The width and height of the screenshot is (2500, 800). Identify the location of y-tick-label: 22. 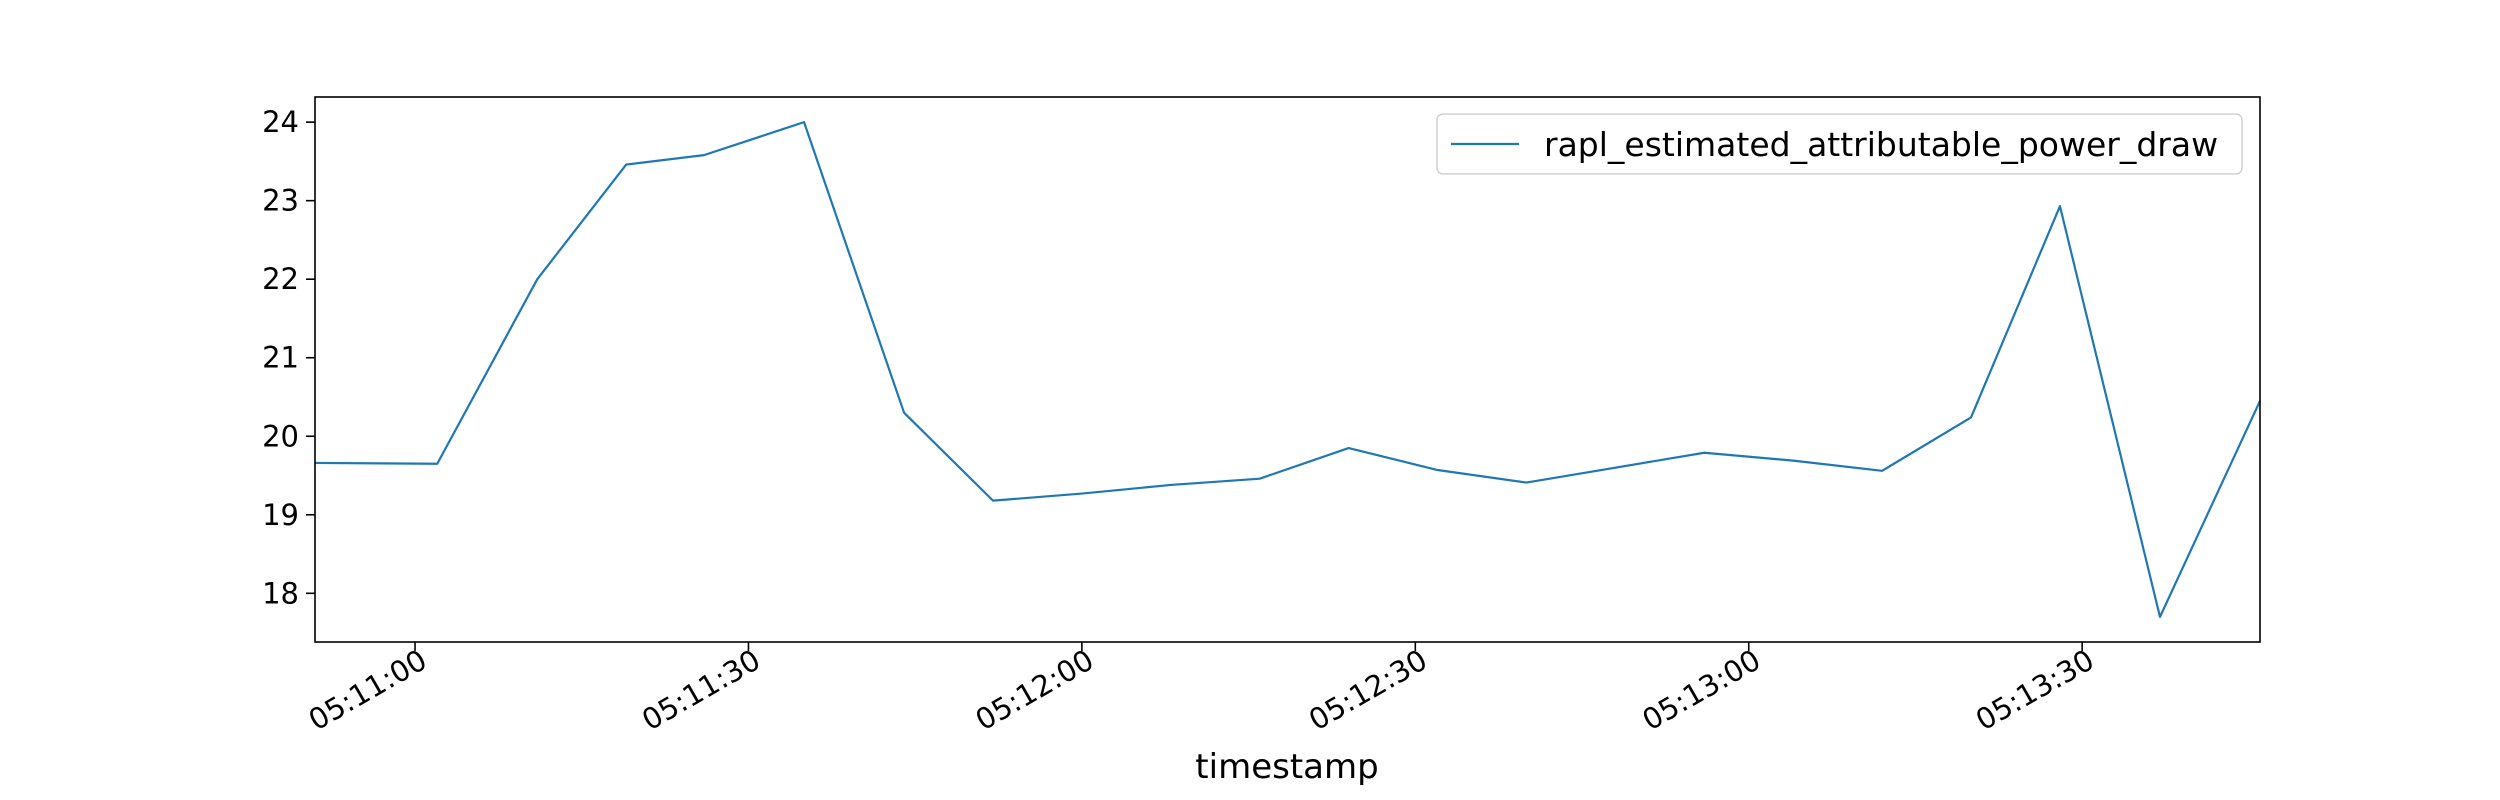
(280, 279).